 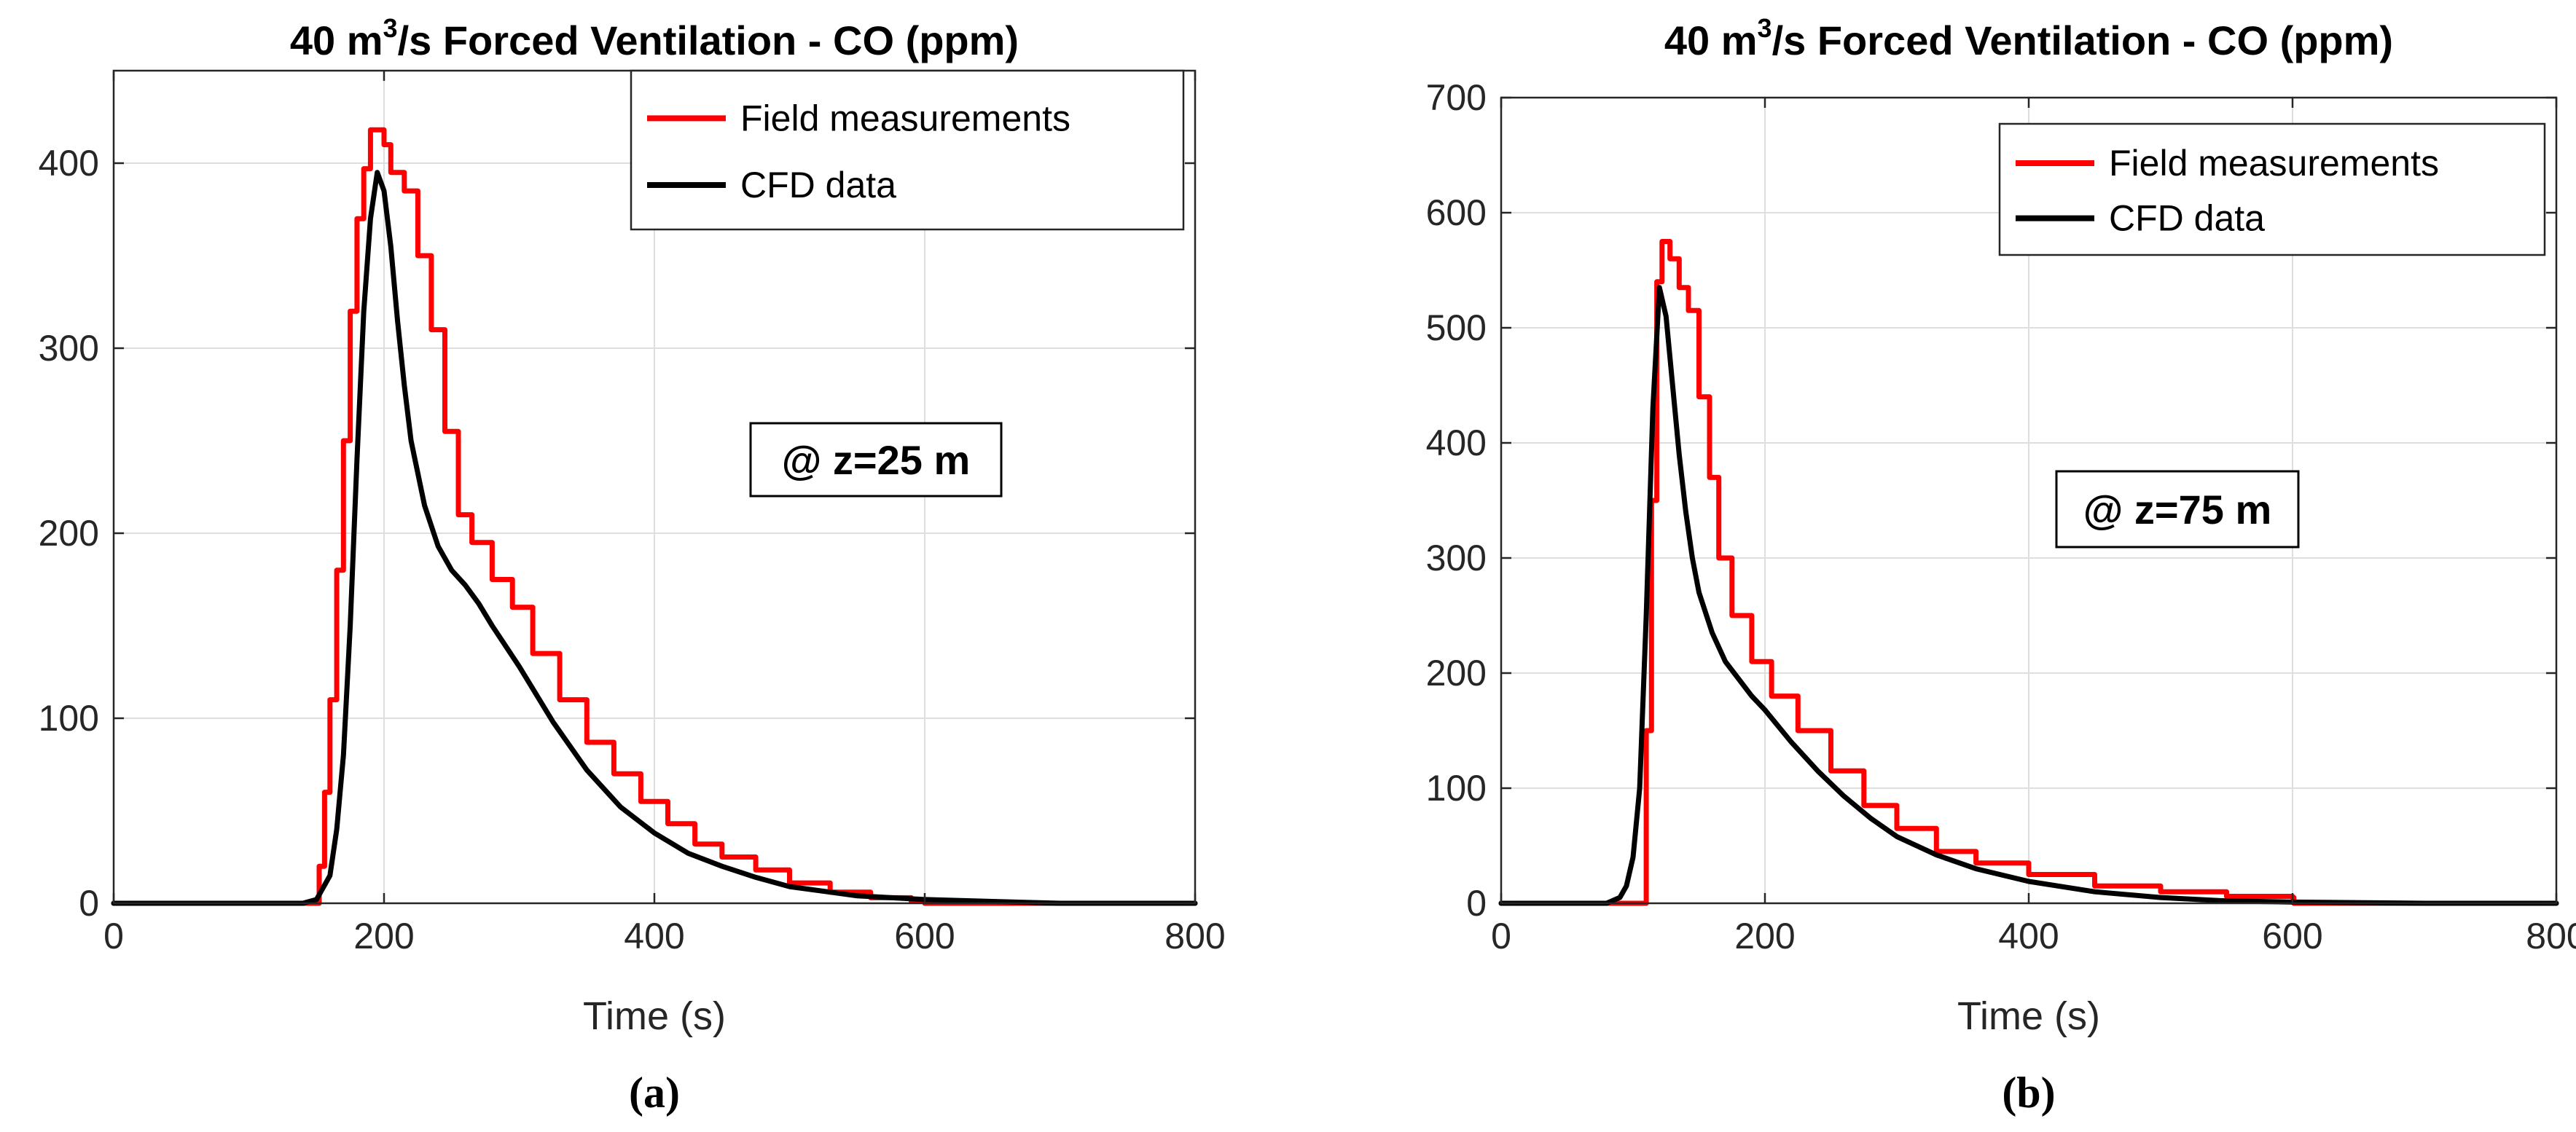 I want to click on panel-a-y-tick-label: 0, so click(x=89, y=903).